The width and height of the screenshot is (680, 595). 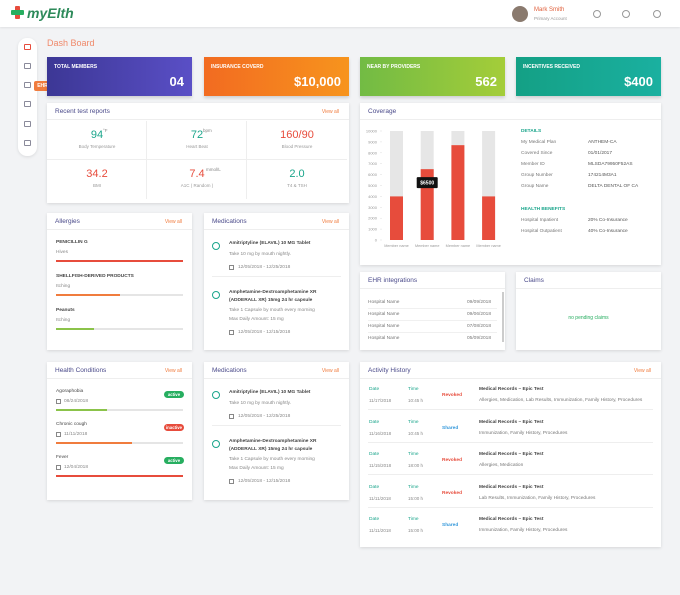 I want to click on y-tick-label: 9000, so click(x=373, y=141).